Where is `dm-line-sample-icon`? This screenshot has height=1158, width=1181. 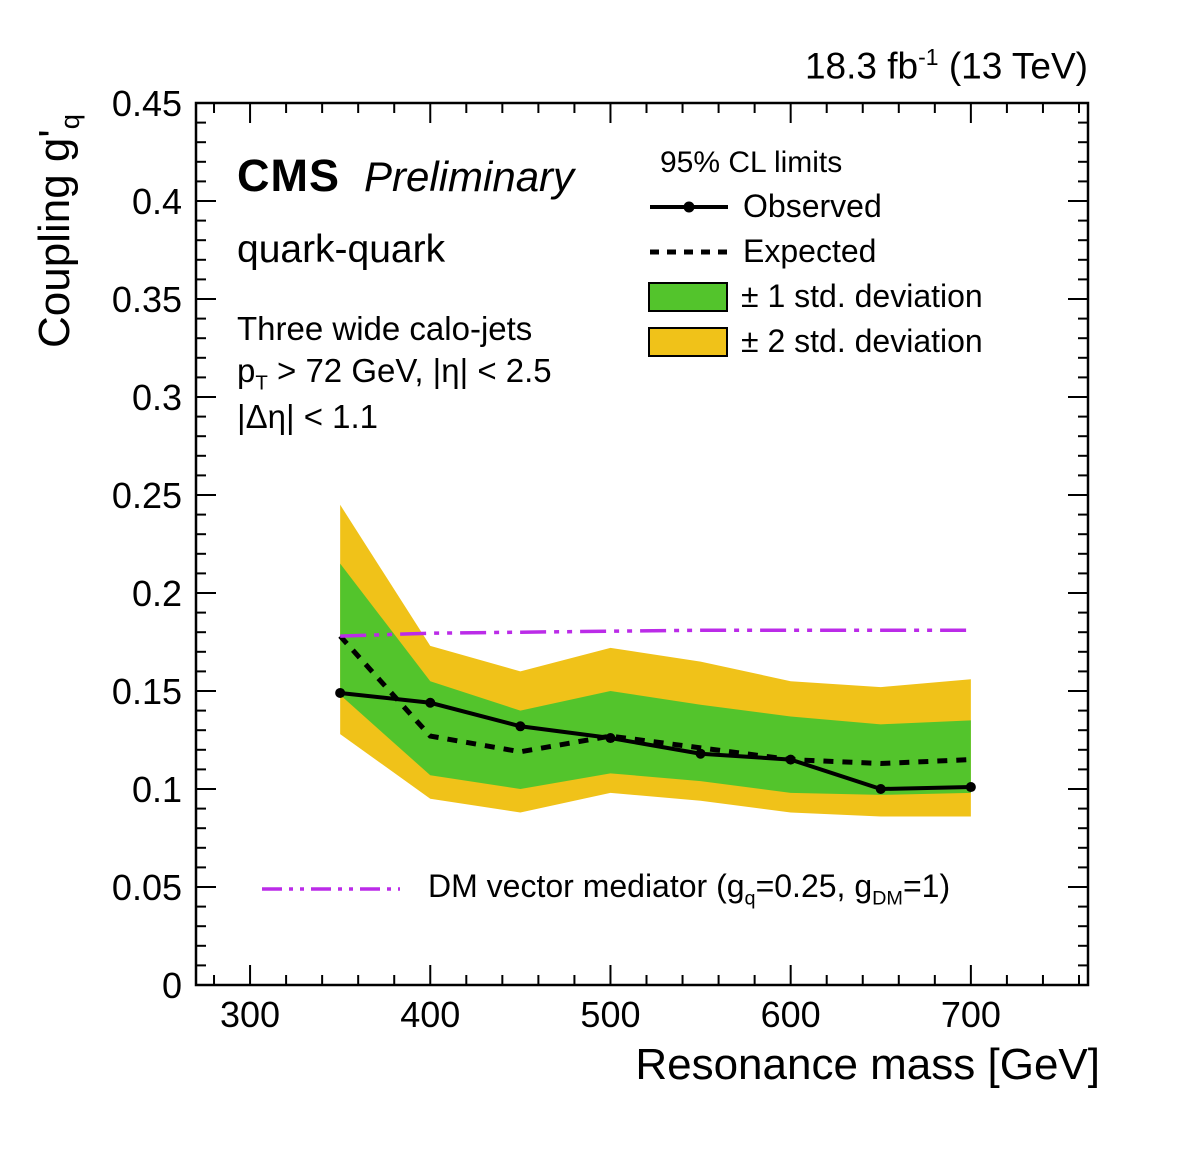 dm-line-sample-icon is located at coordinates (331, 889).